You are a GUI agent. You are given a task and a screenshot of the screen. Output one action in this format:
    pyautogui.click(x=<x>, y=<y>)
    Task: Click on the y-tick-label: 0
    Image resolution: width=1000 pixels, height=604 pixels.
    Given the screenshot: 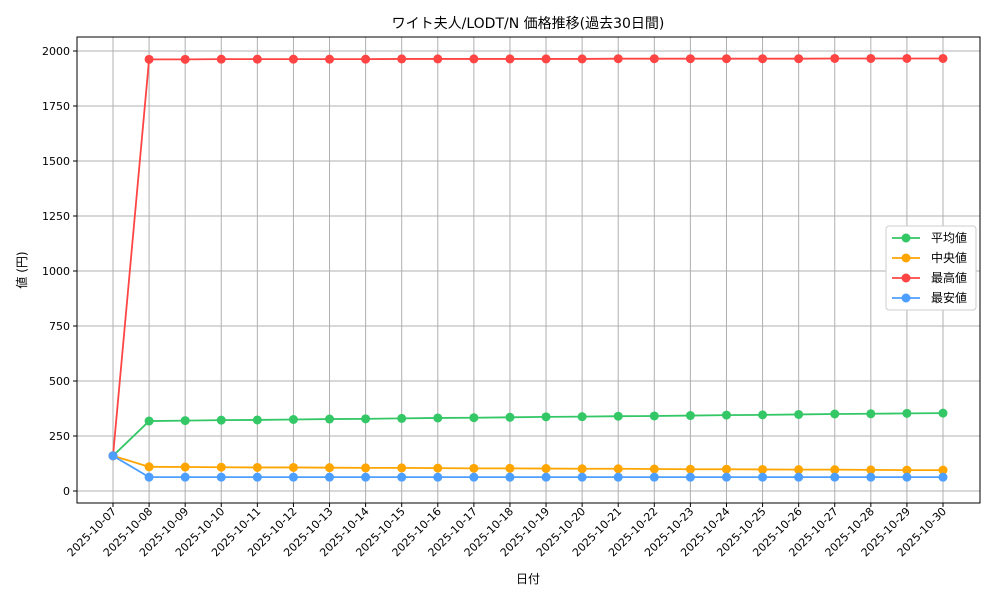 What is the action you would take?
    pyautogui.click(x=66, y=491)
    